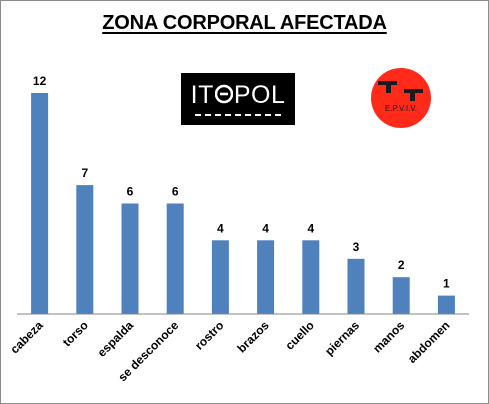 This screenshot has width=489, height=404. I want to click on data-label-piernas: 3, so click(356, 247).